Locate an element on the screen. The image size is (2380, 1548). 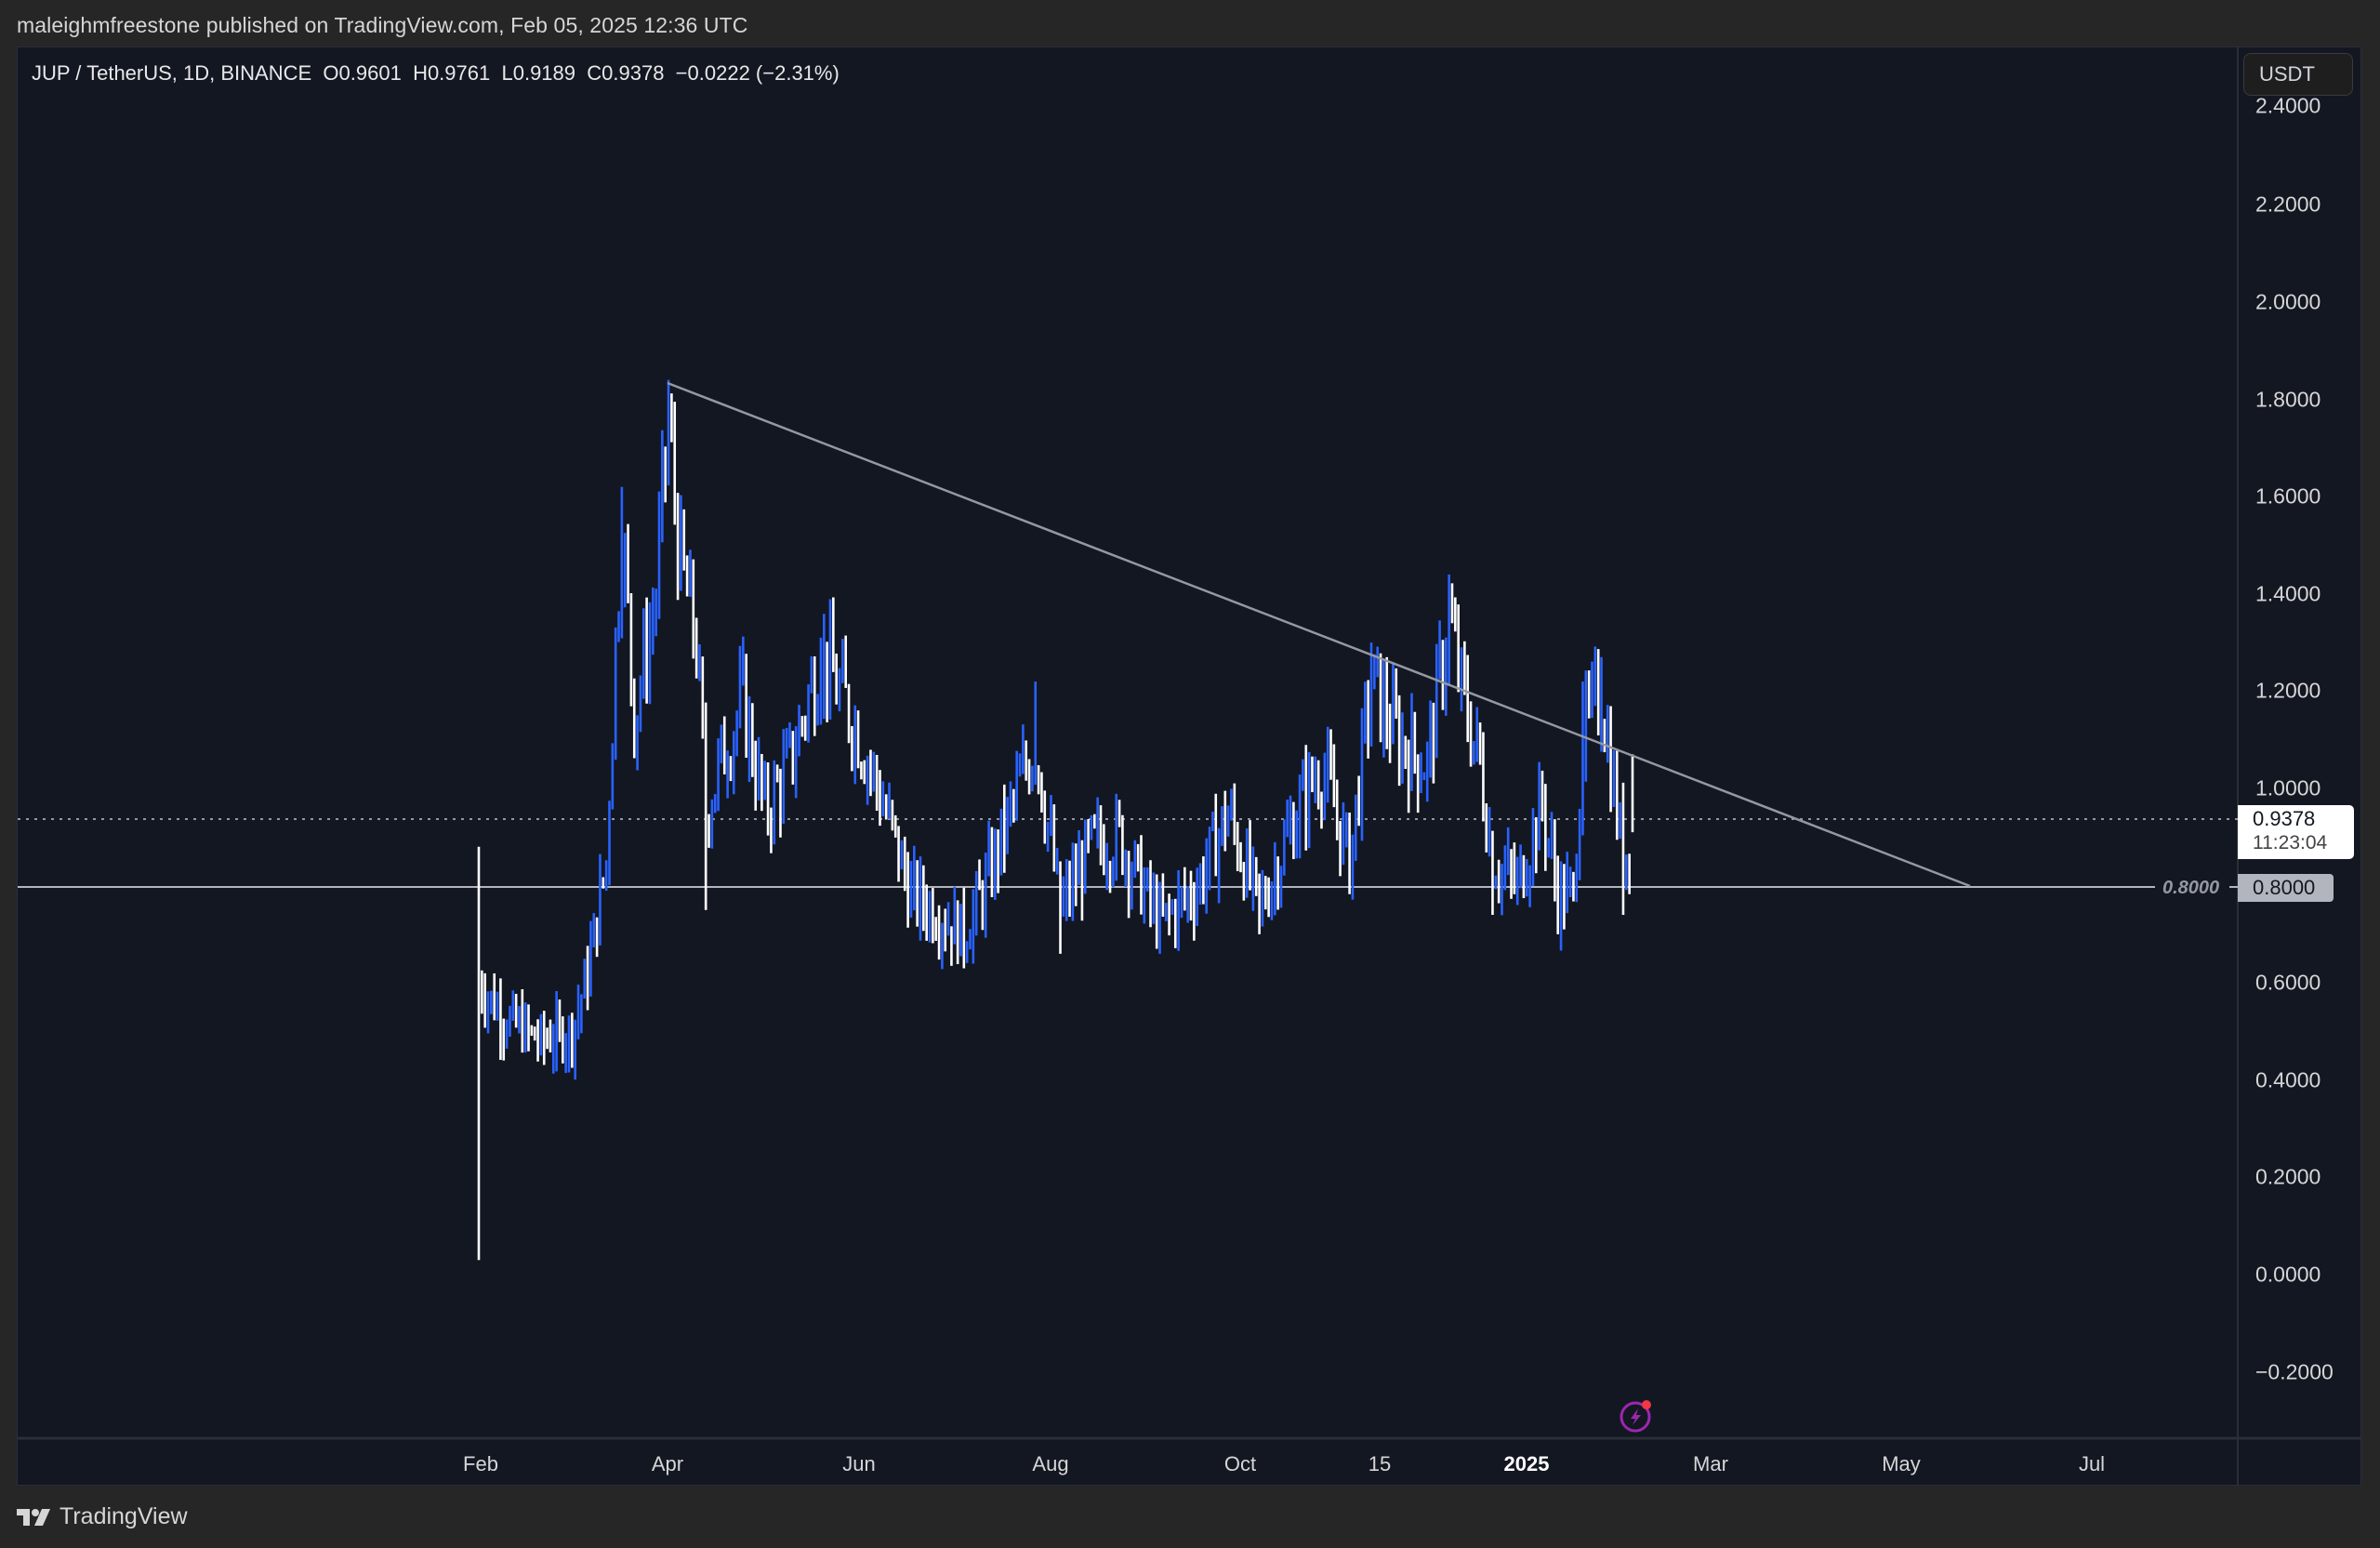
price-tick: 1.2000 is located at coordinates (2288, 690).